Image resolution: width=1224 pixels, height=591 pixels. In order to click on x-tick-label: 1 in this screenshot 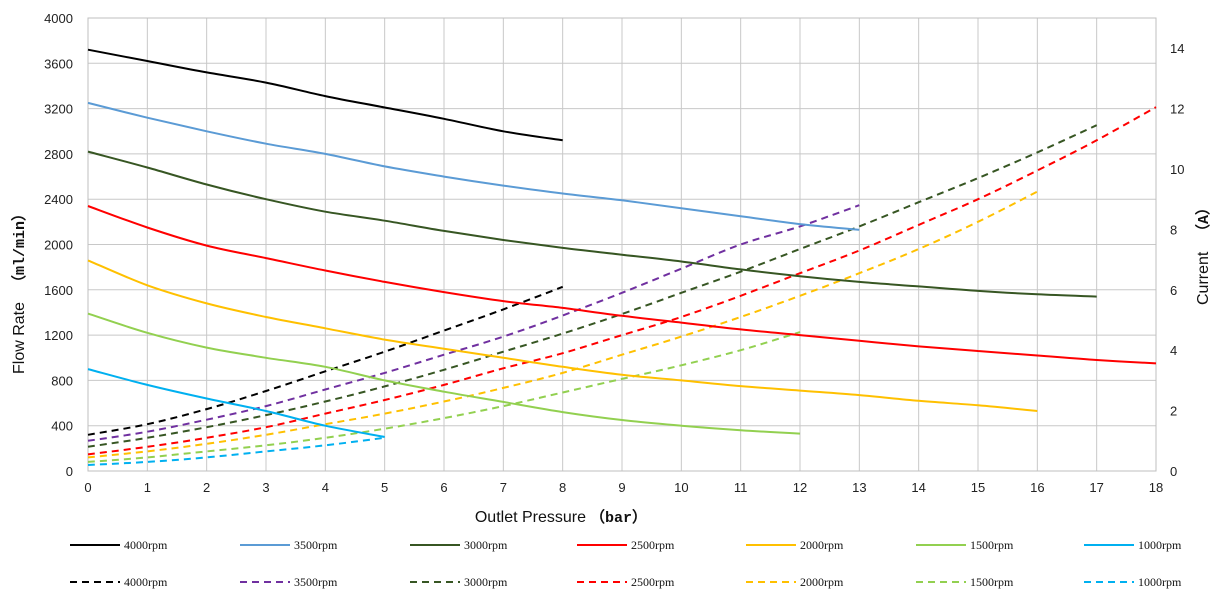, I will do `click(147, 487)`.